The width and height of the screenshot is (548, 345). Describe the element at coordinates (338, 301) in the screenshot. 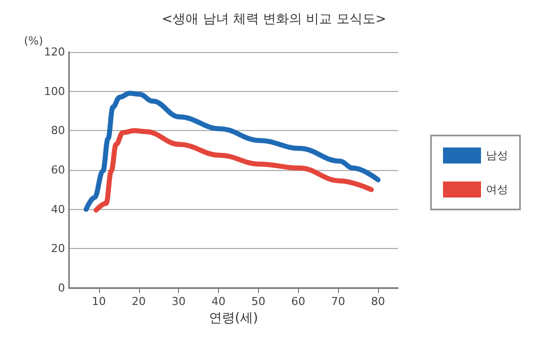

I see `x-tick-label: 70` at that location.